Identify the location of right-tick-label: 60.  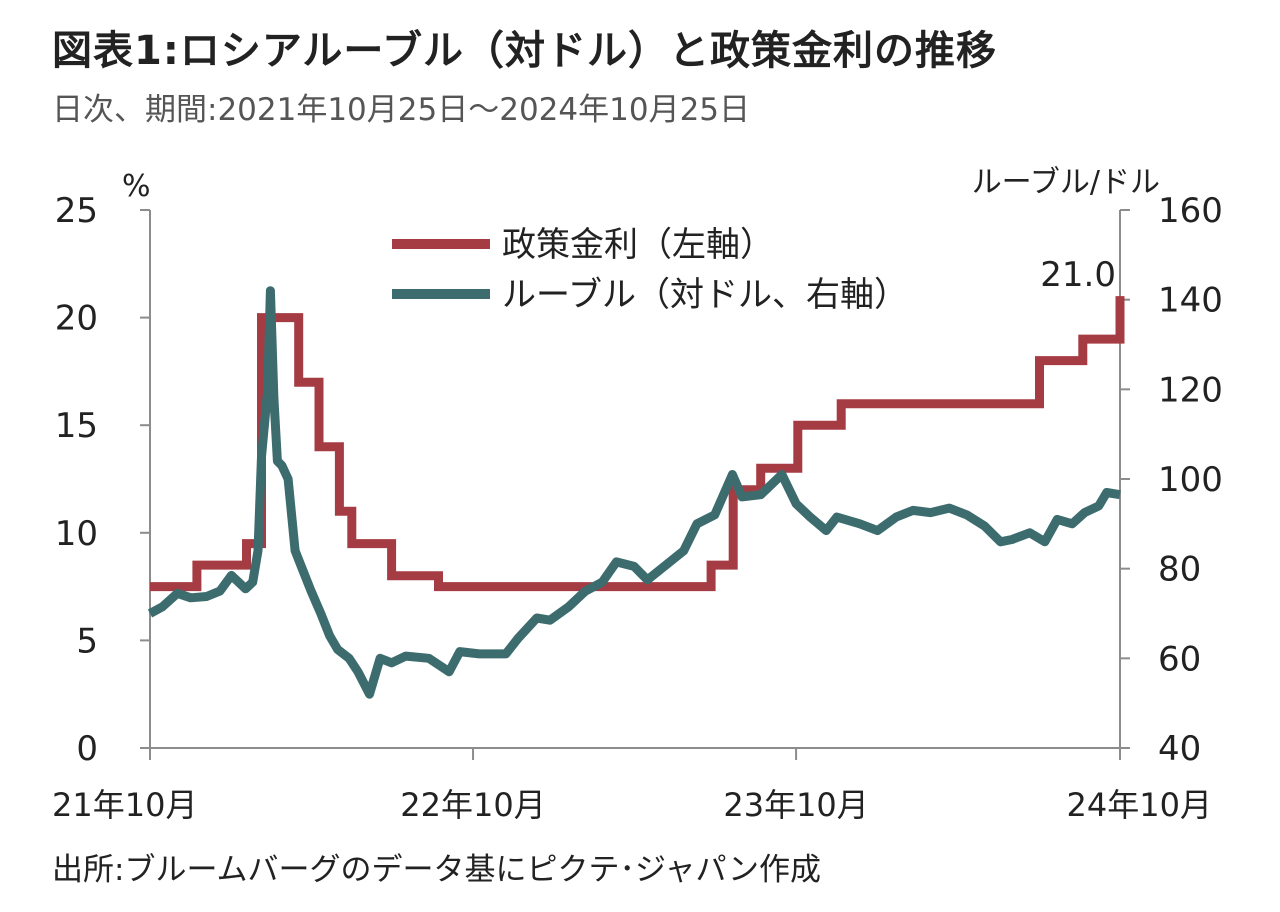
(1179, 659).